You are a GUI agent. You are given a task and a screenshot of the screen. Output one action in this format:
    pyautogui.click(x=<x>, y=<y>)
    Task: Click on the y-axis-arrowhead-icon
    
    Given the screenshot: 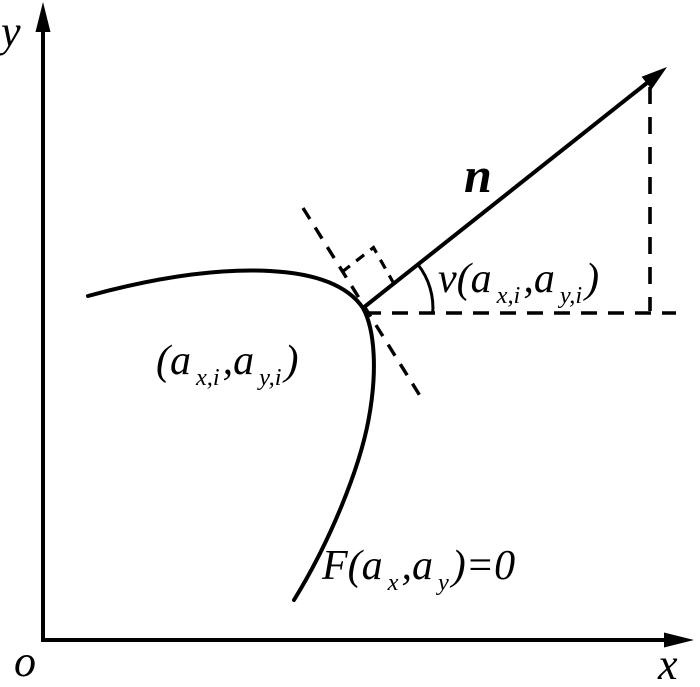 What is the action you would take?
    pyautogui.click(x=43, y=17)
    